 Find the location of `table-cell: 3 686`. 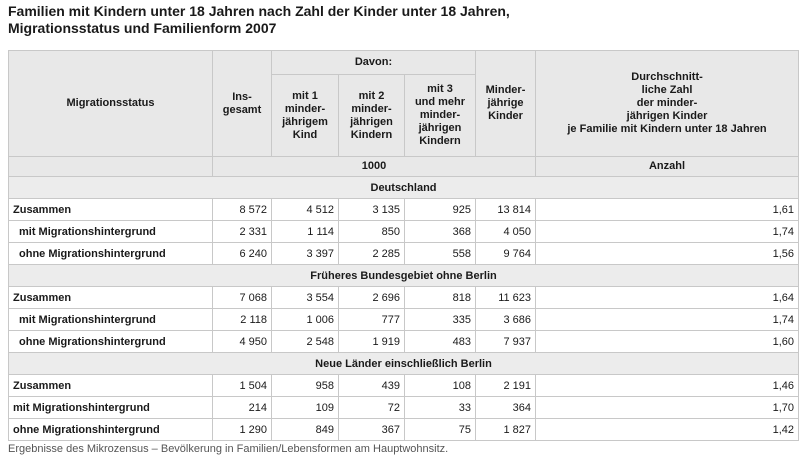

table-cell: 3 686 is located at coordinates (506, 319).